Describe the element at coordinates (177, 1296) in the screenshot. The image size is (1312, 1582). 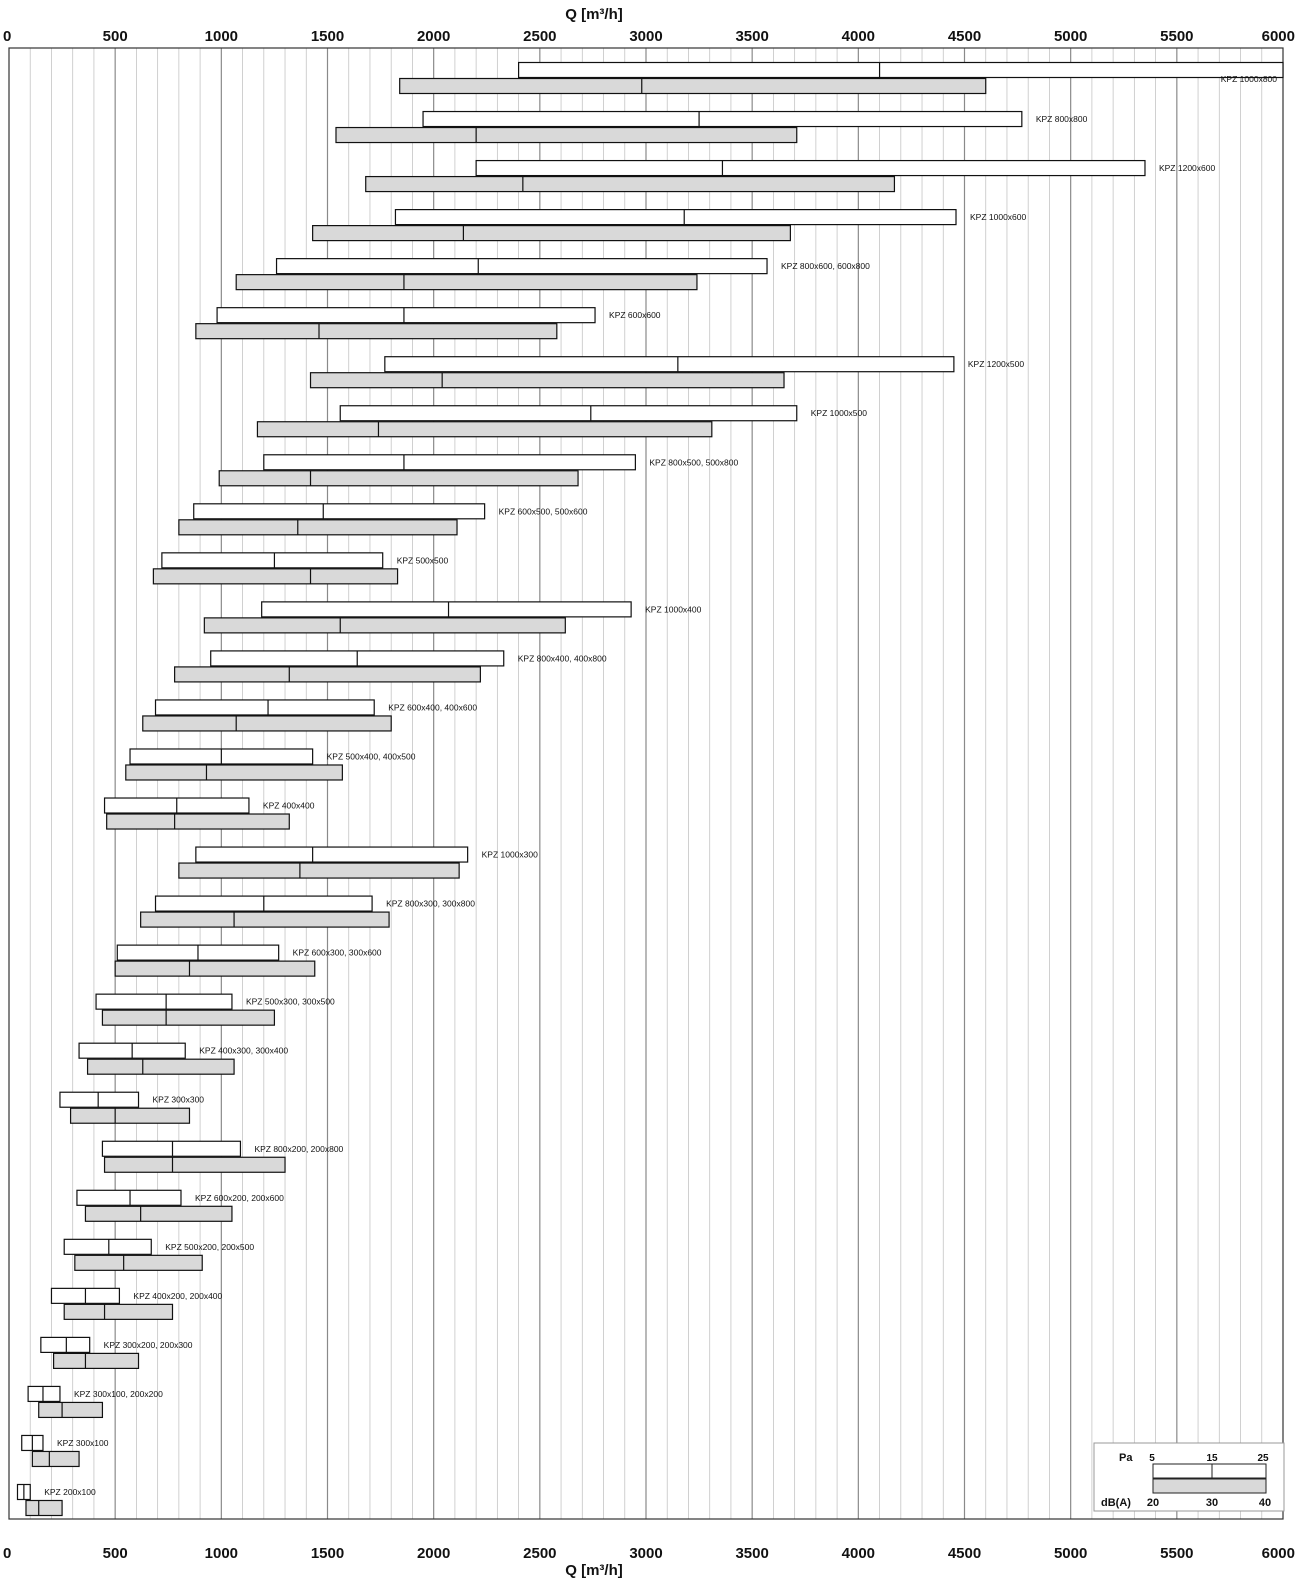
I see `series-label: KPZ 400x200, 200x400` at that location.